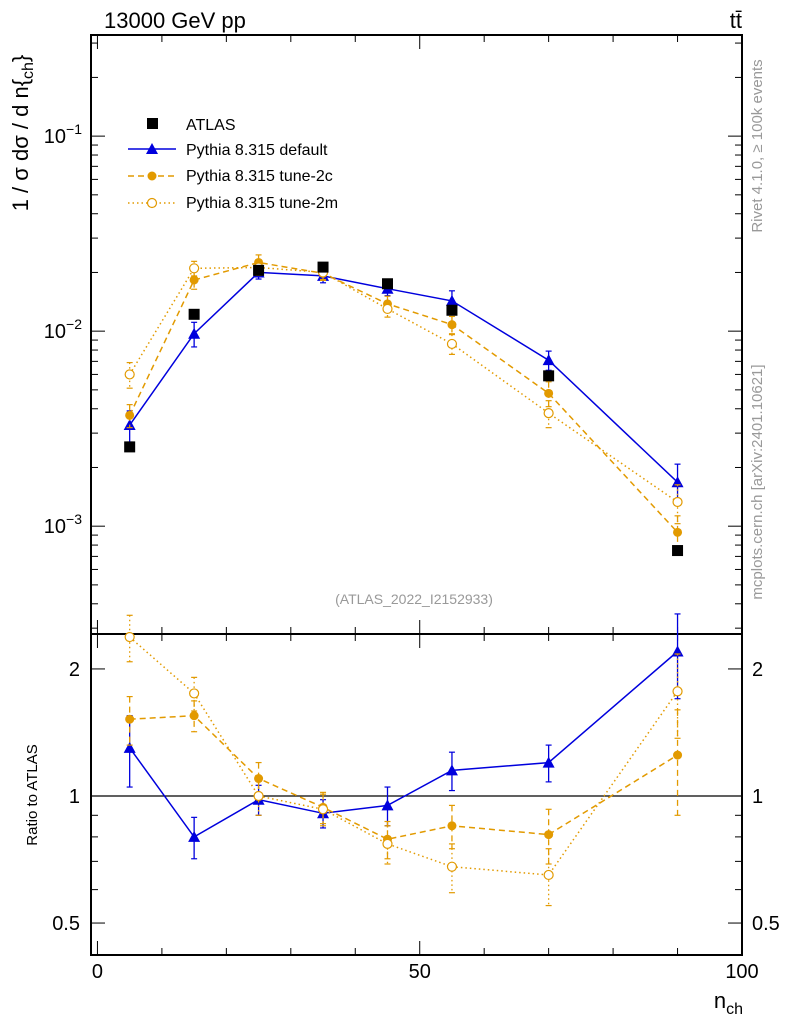  What do you see at coordinates (720, 1000) in the screenshot?
I see `xlabel-base: n` at bounding box center [720, 1000].